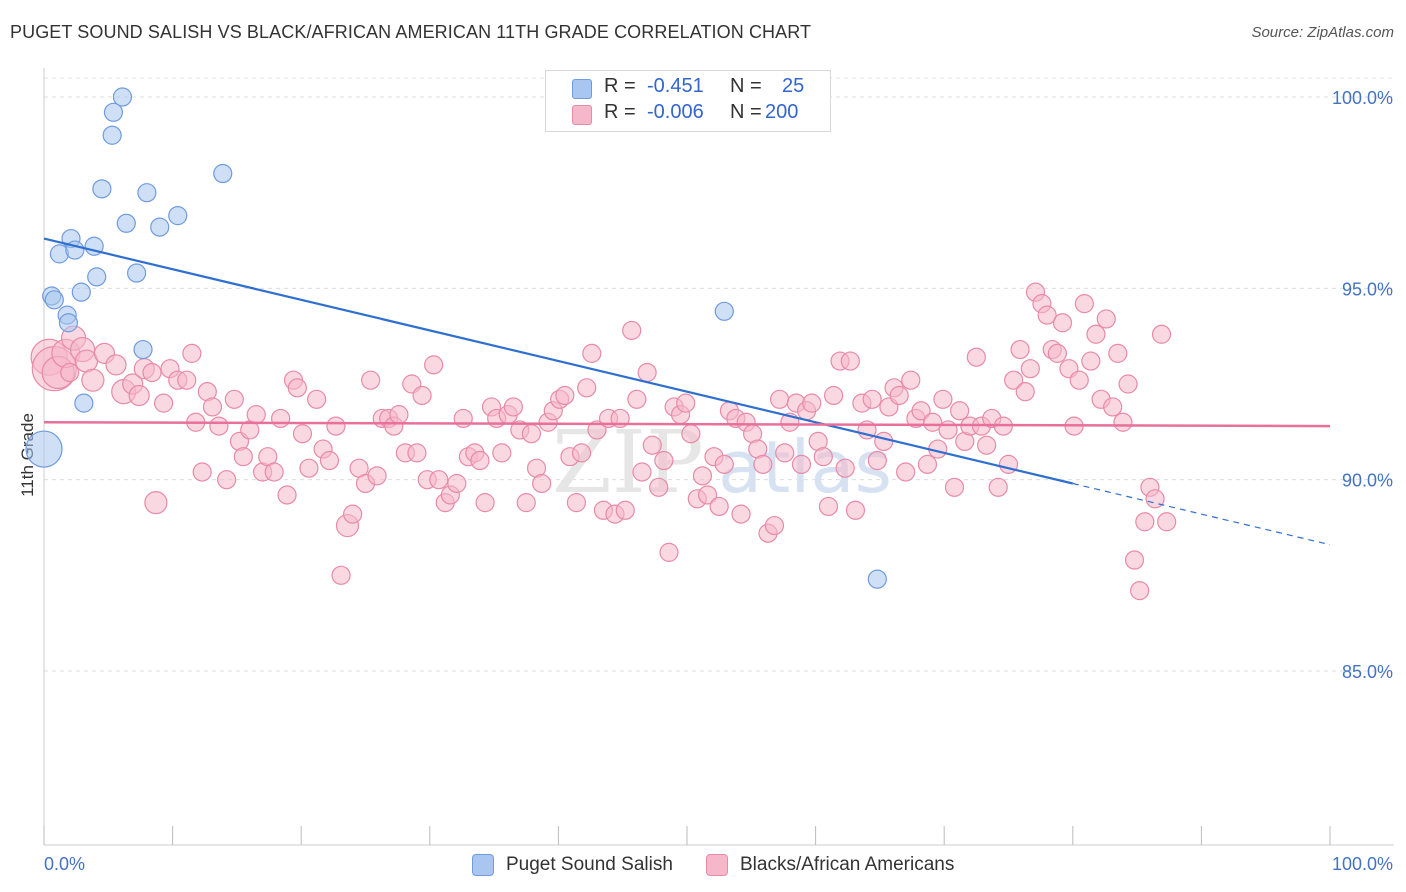  I want to click on source-label: Source: ZipAtlas.com, so click(1322, 32).